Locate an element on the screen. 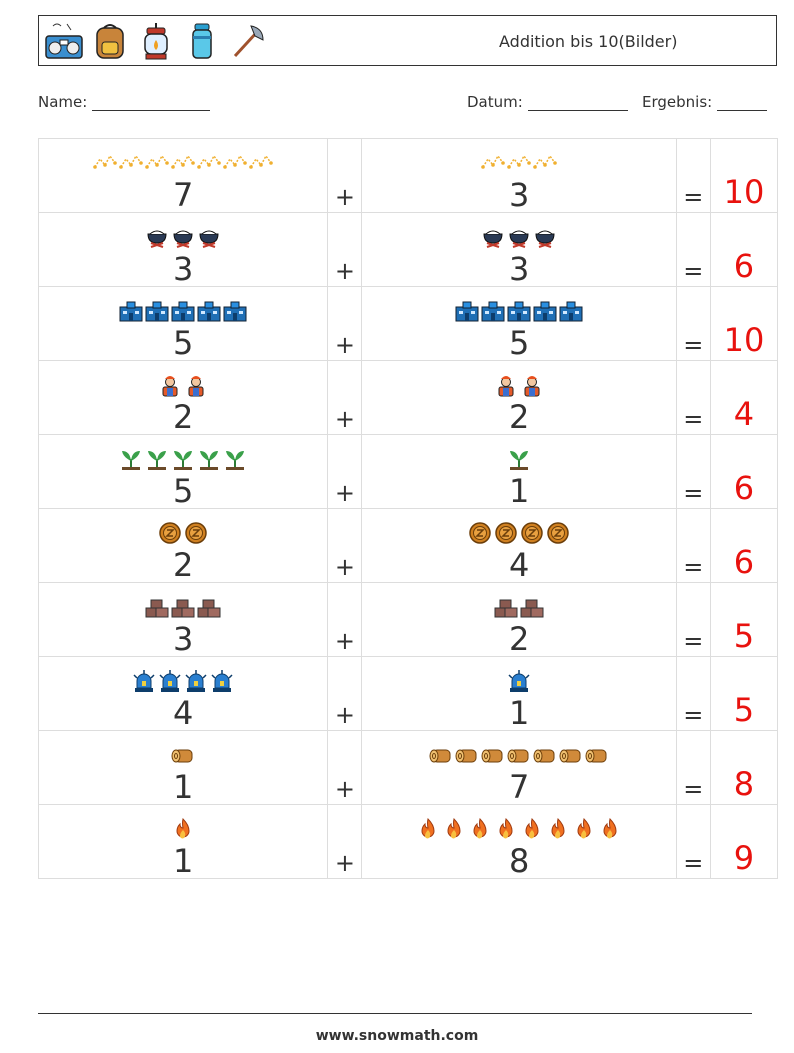  addend-b-cell: 7 is located at coordinates (519, 768).